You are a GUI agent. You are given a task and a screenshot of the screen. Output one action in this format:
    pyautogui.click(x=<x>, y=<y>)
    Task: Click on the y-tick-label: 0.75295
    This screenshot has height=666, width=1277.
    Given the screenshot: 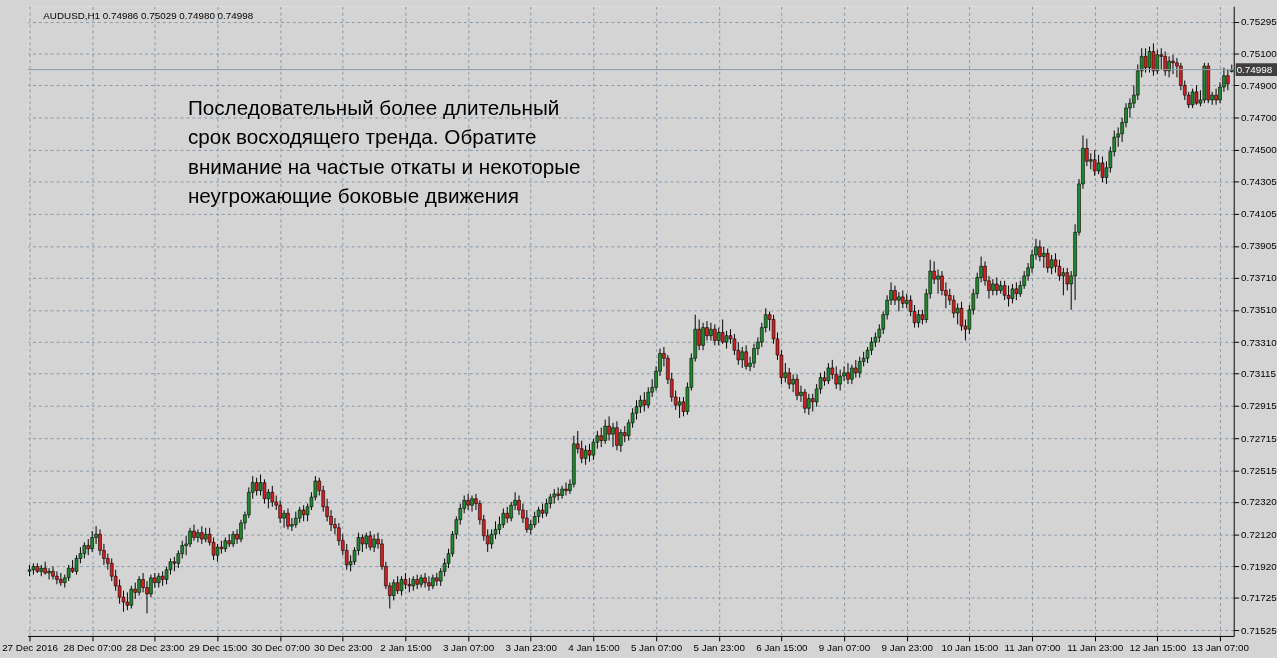 What is the action you would take?
    pyautogui.click(x=1259, y=22)
    